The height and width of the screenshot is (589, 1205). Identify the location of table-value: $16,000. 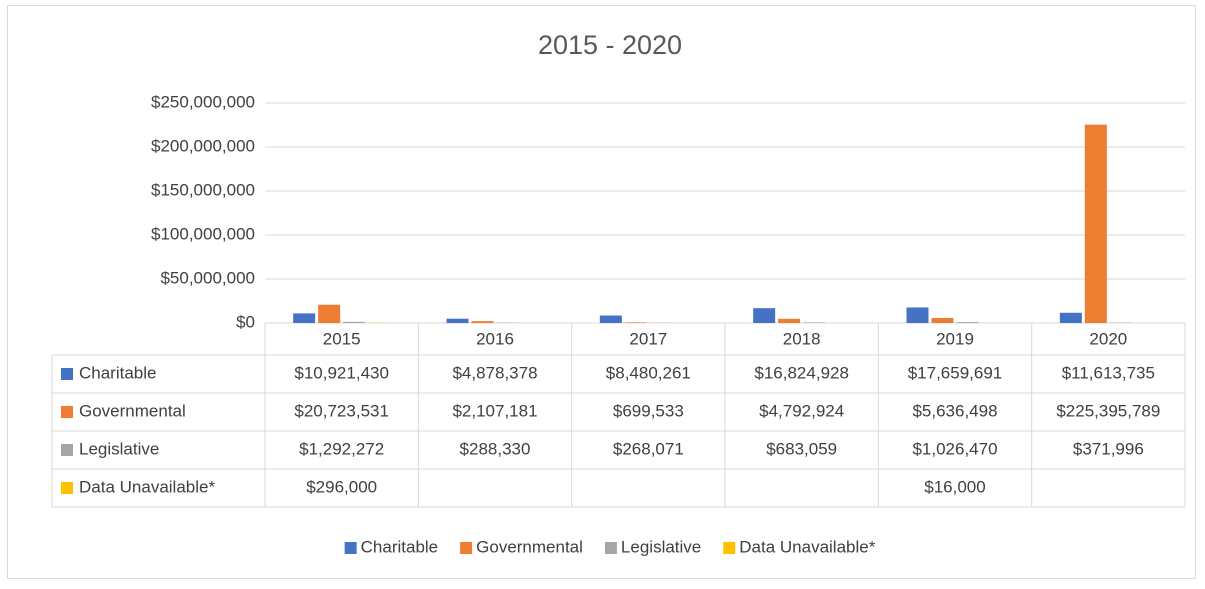
(954, 486).